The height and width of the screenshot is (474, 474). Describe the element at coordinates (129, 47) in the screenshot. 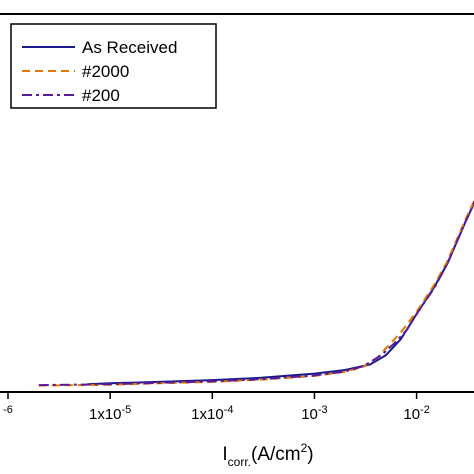

I see `legend-label-0: As Received` at that location.